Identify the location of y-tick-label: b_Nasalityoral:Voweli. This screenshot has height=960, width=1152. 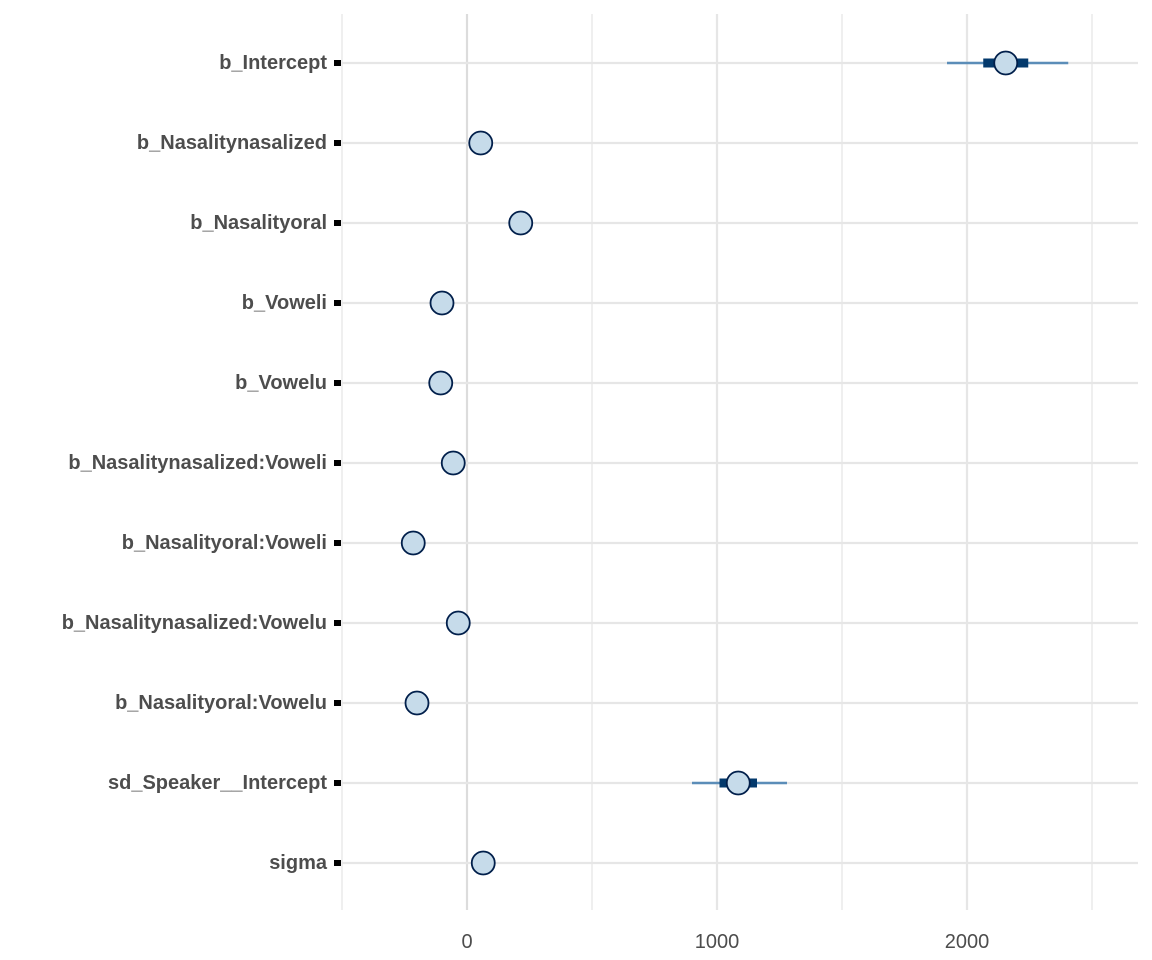
(224, 543).